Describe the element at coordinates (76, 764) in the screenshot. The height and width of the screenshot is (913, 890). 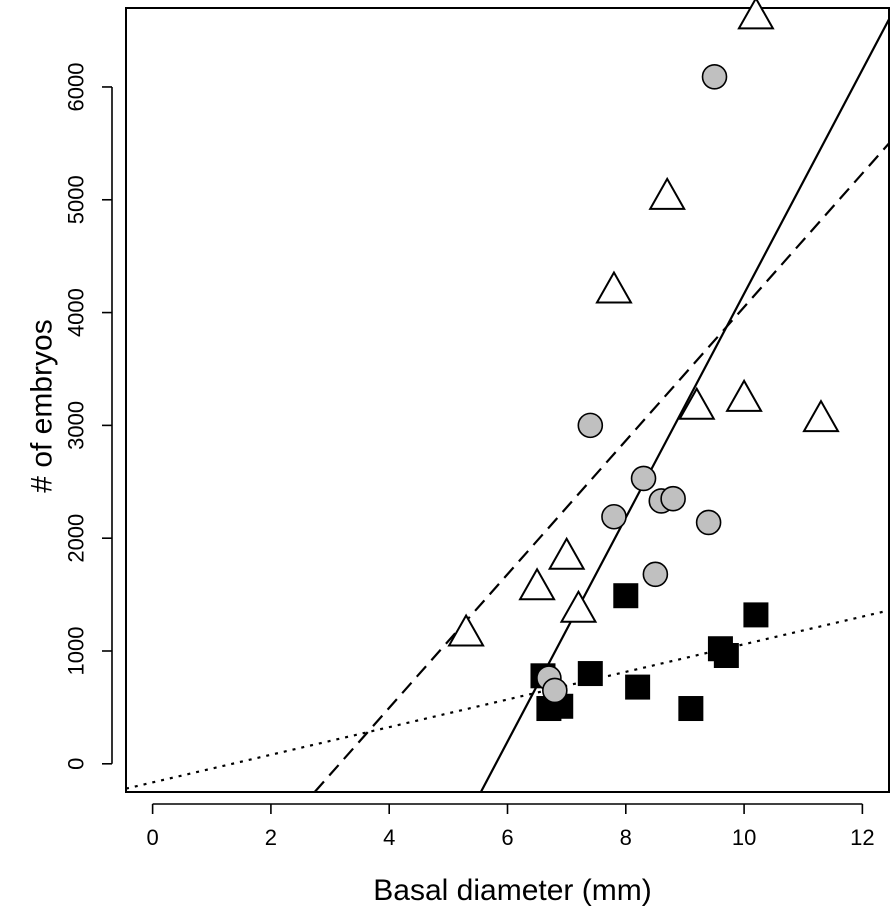
I see `y-tick-label: 0` at that location.